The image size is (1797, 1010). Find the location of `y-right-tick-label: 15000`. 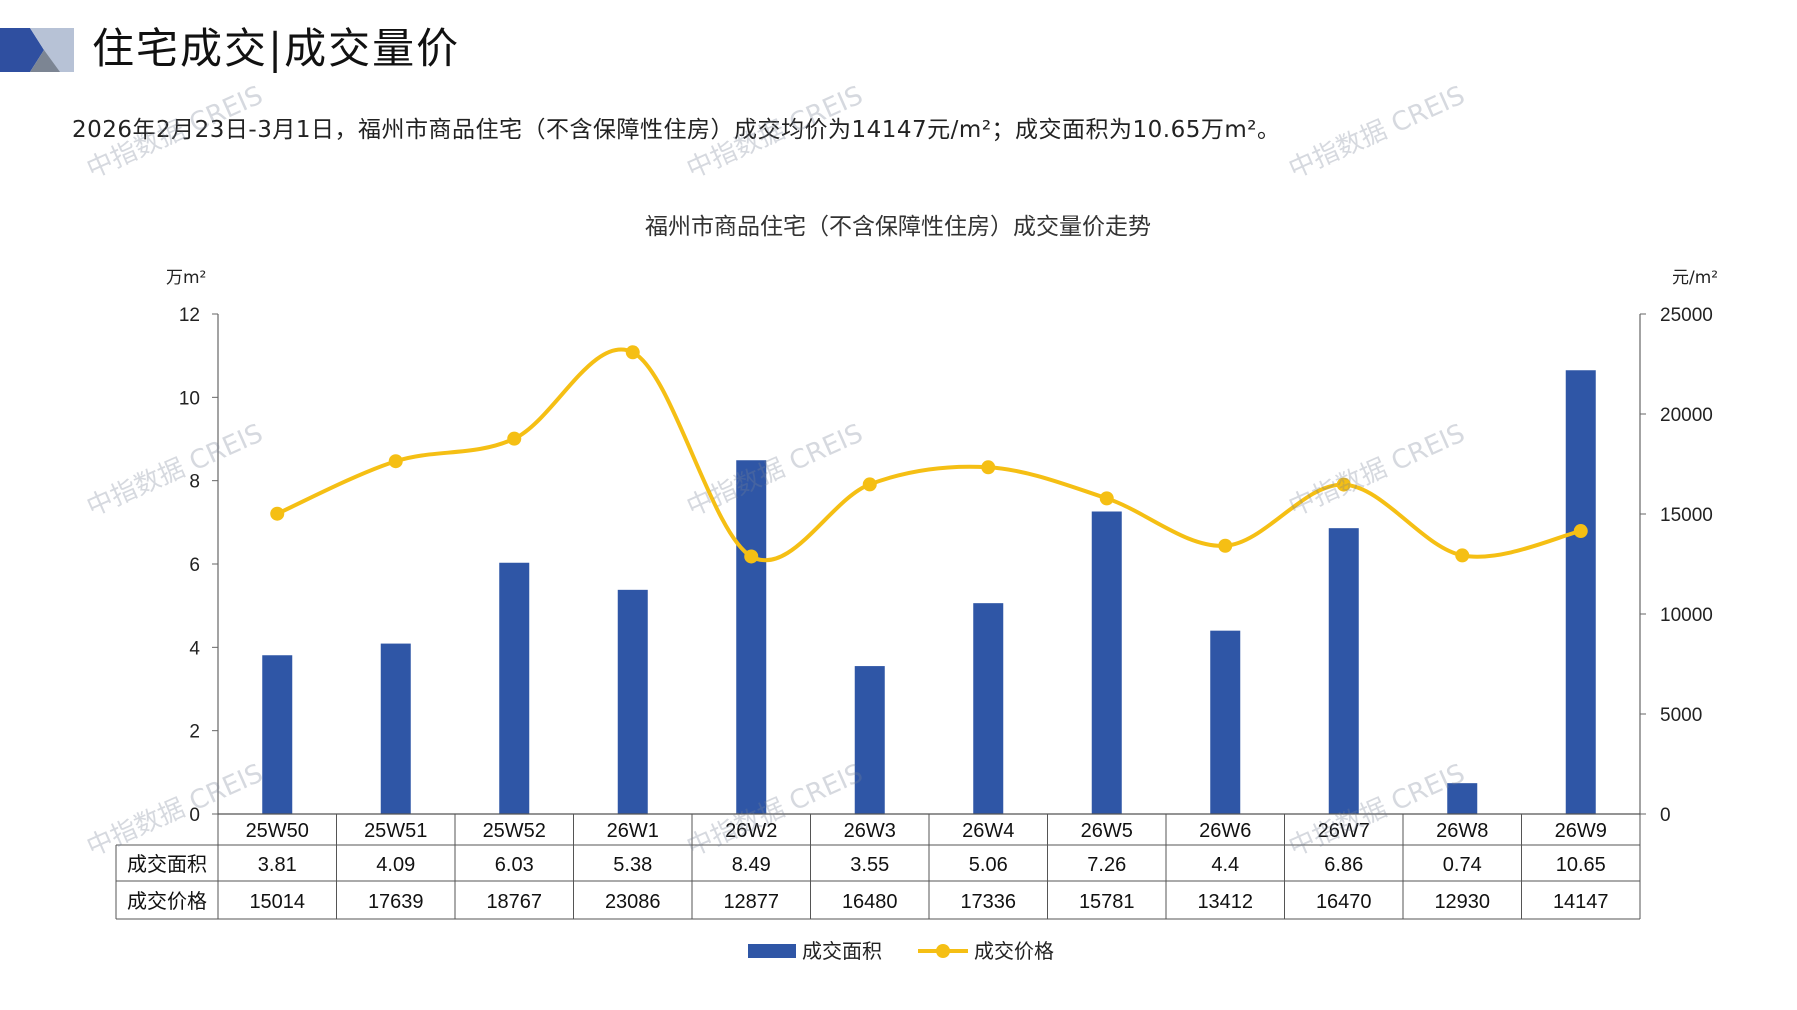

y-right-tick-label: 15000 is located at coordinates (1686, 515).